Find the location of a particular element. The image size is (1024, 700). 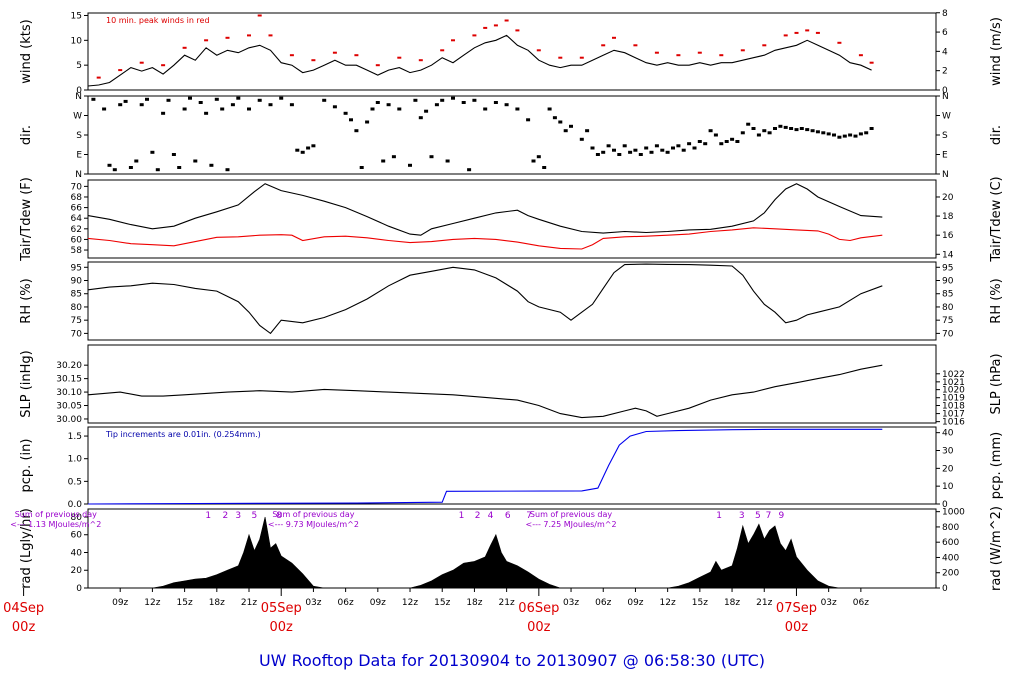

y-tick-label-left: 1.0 is located at coordinates (75, 460).